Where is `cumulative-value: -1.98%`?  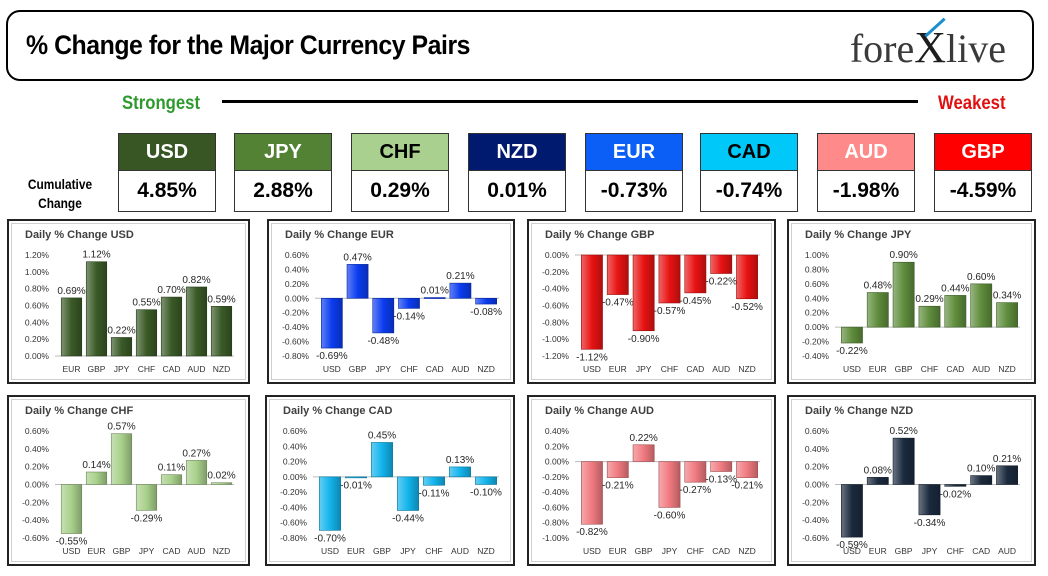 cumulative-value: -1.98% is located at coordinates (866, 191).